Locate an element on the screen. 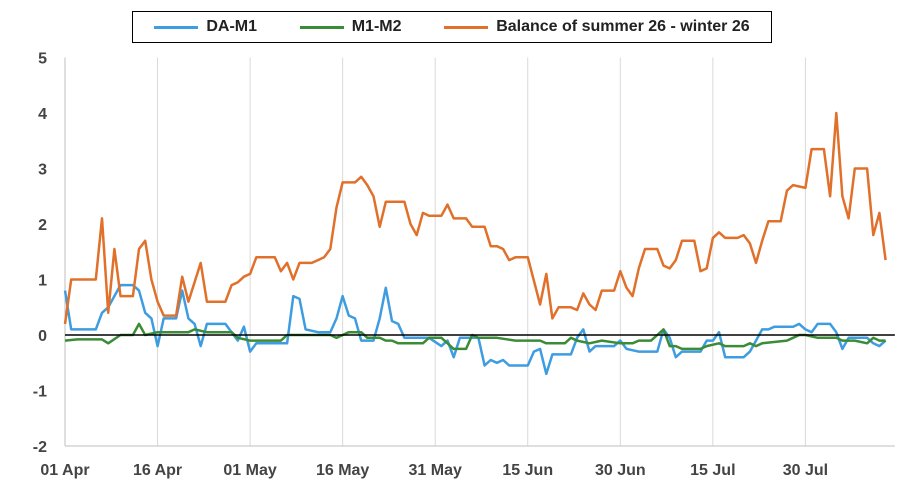 Image resolution: width=906 pixels, height=498 pixels. series-line-m1-m2 is located at coordinates (475, 336).